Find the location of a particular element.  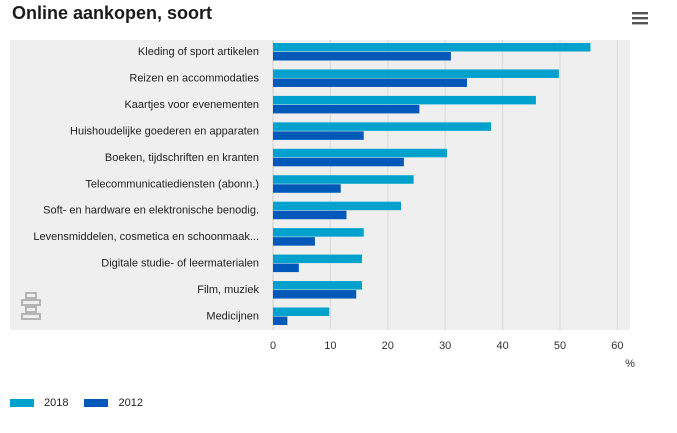

category-label: Reizen en accommodaties is located at coordinates (194, 78).